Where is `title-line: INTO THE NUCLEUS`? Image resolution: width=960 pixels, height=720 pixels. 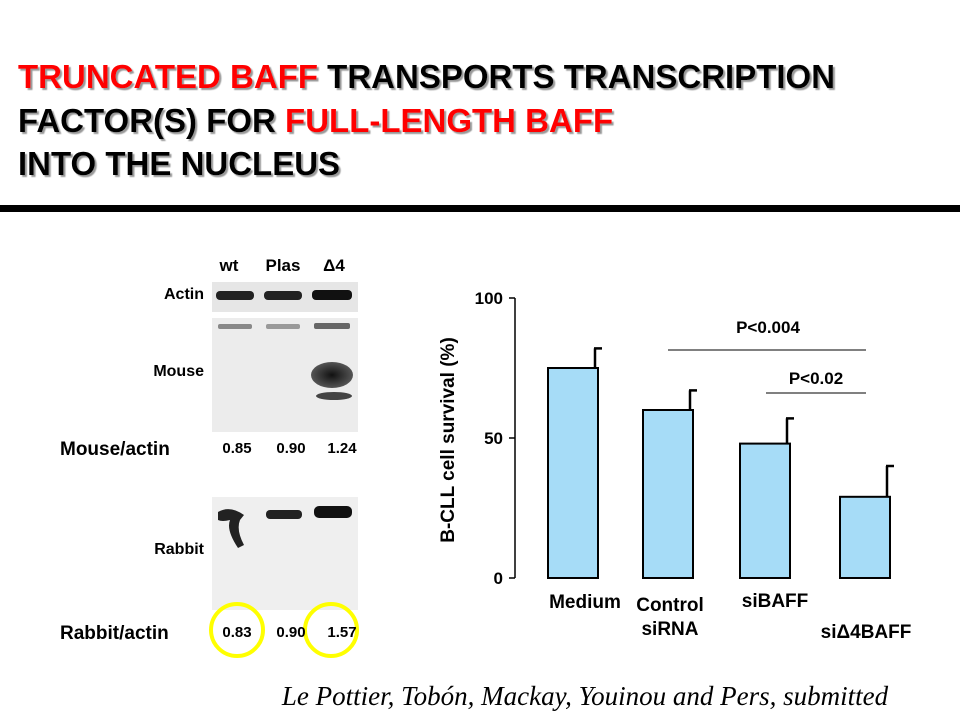 title-line: INTO THE NUCLEUS is located at coordinates (179, 163).